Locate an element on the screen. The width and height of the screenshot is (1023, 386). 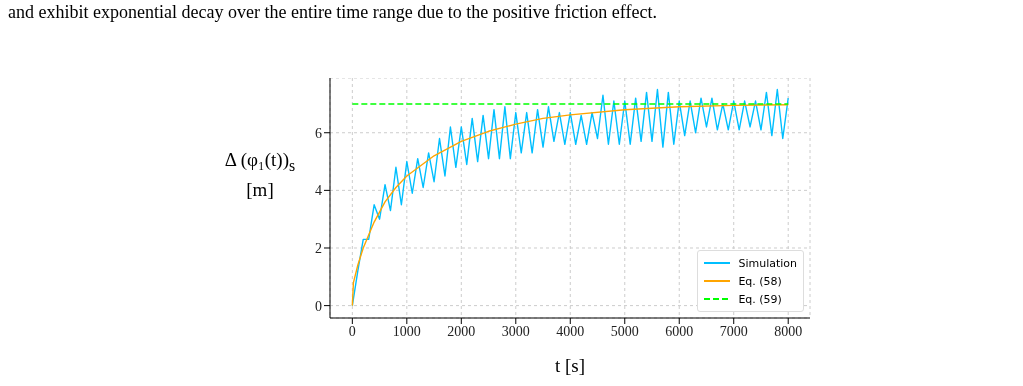
x-tick-label: 5000 is located at coordinates (624, 331).